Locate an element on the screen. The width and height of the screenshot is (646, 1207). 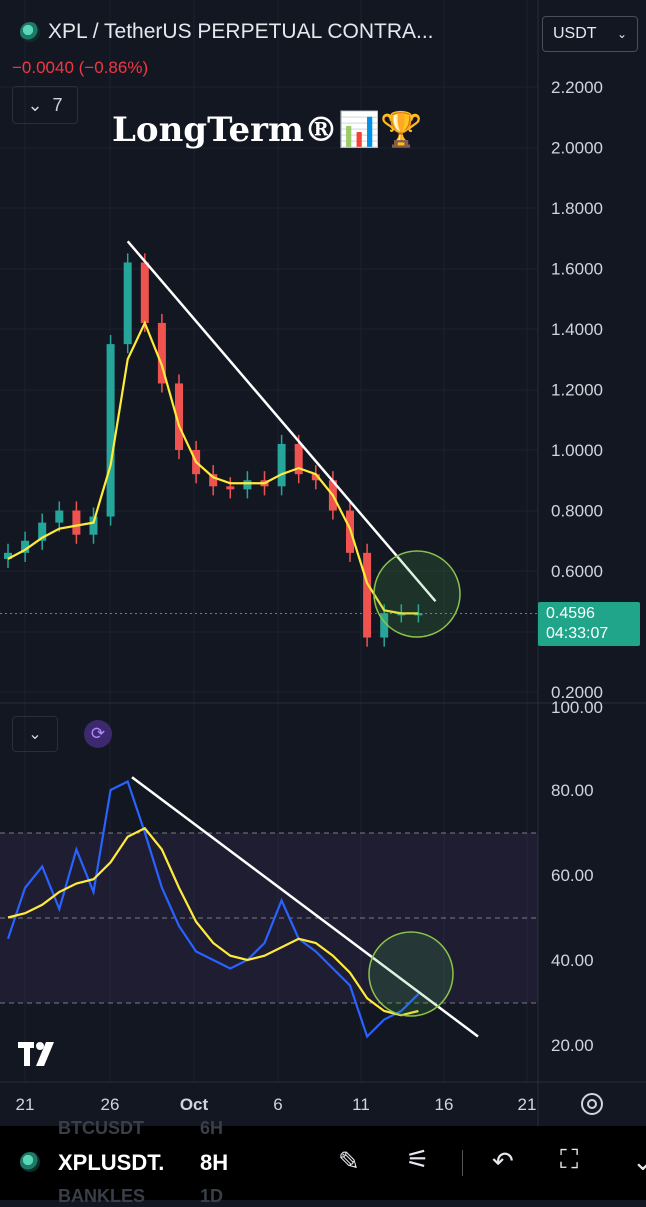
price-axis-label: 0.8000 is located at coordinates (577, 511).